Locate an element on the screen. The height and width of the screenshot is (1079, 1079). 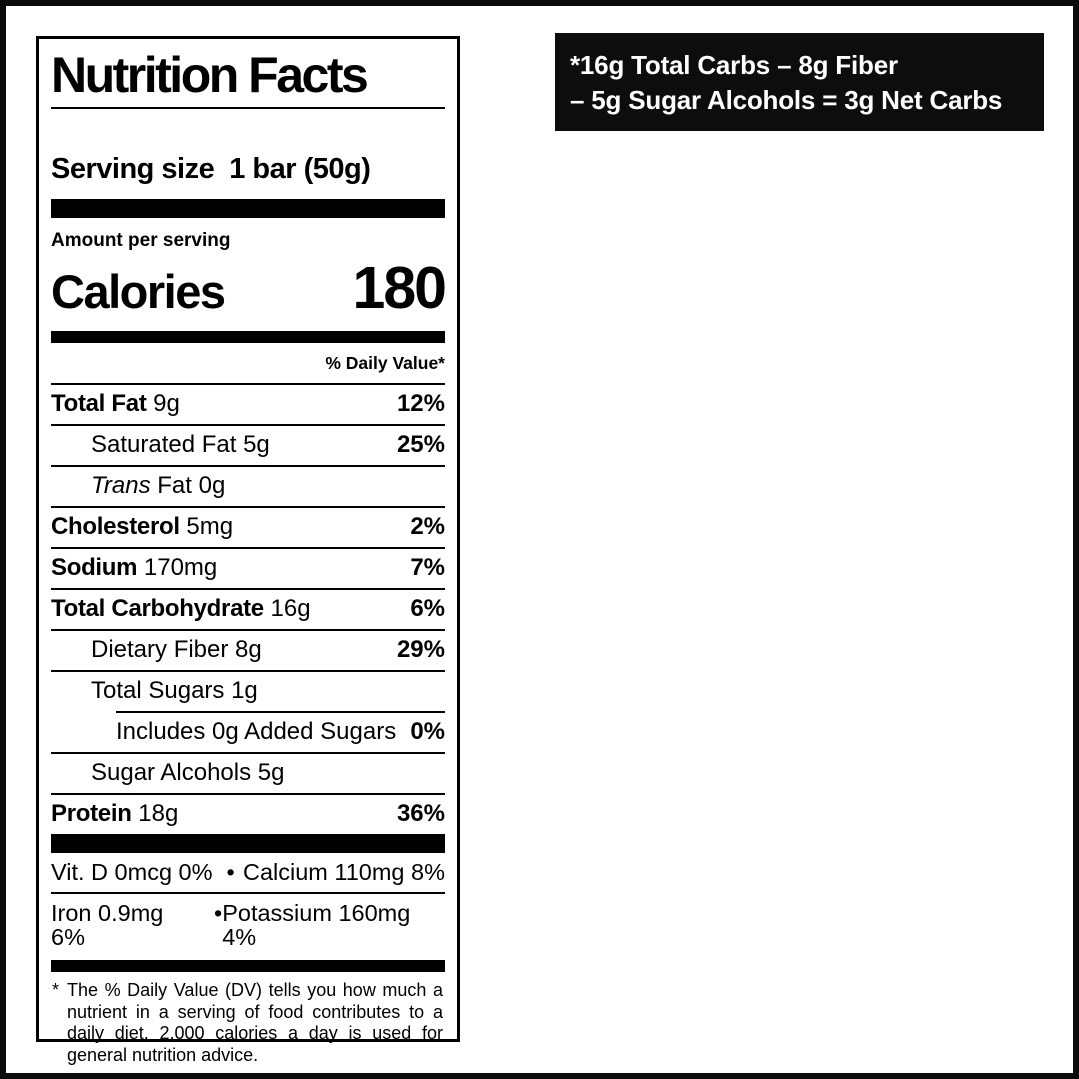
nutrient-row: Total Sugars 1g is located at coordinates (248, 690).